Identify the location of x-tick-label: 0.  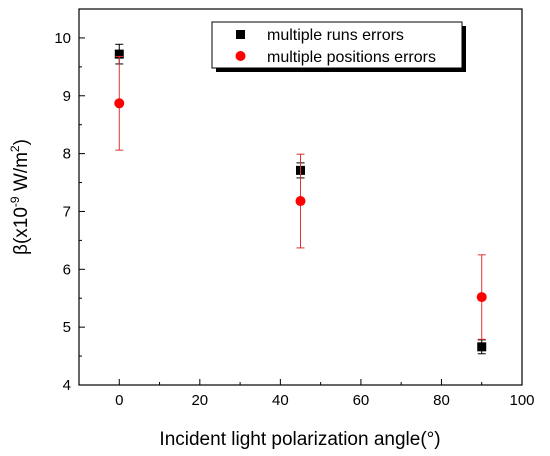
(119, 400).